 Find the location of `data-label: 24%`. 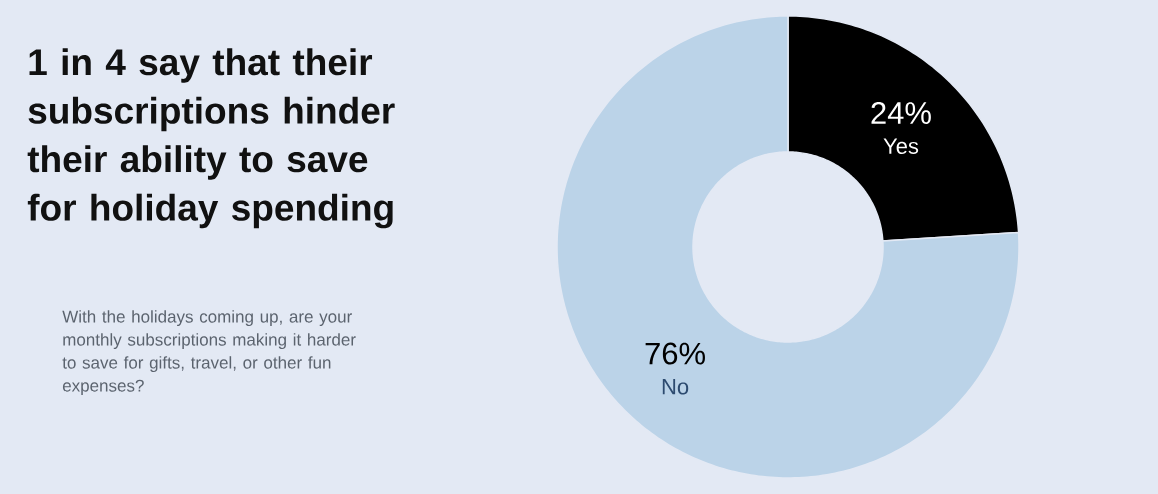

data-label: 24% is located at coordinates (901, 113).